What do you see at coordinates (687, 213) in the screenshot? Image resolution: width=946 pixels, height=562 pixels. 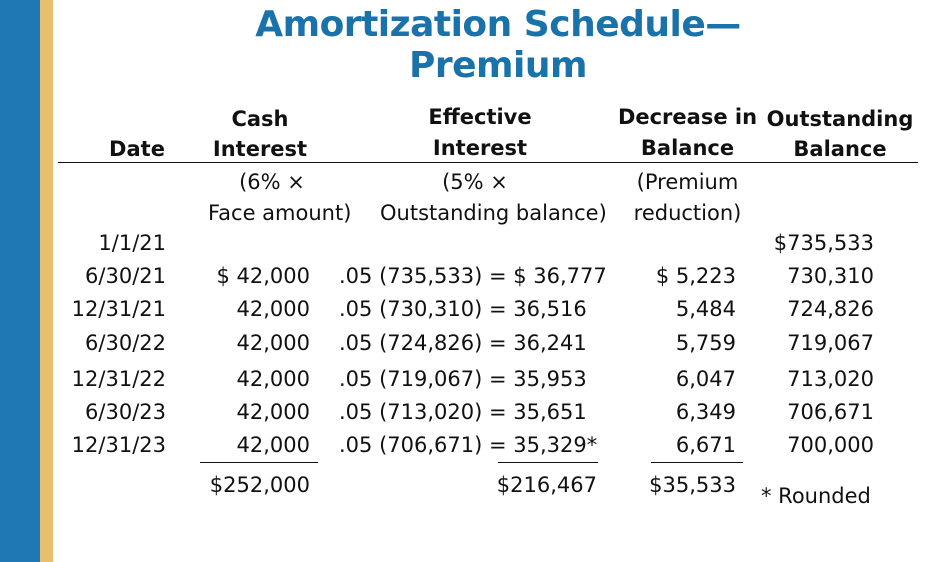 I see `subheader-decrease-line2: reduction)` at bounding box center [687, 213].